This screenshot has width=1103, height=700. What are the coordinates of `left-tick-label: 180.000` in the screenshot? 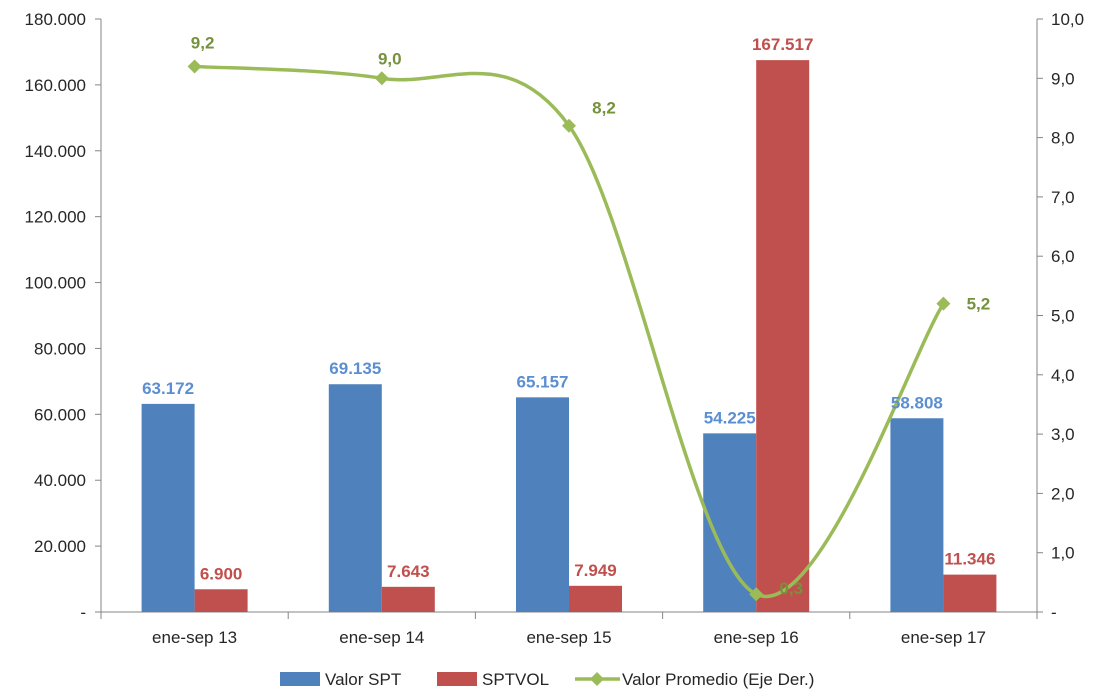 It's located at (55, 19).